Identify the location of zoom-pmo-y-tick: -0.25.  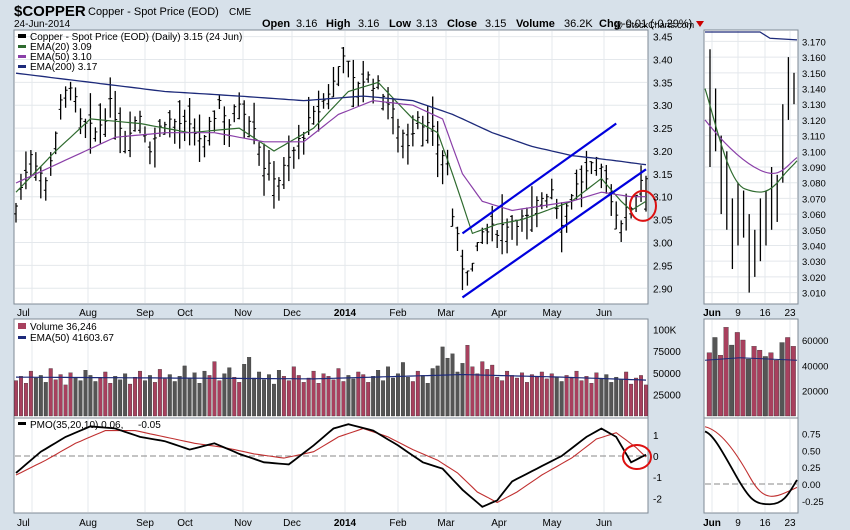
(813, 502).